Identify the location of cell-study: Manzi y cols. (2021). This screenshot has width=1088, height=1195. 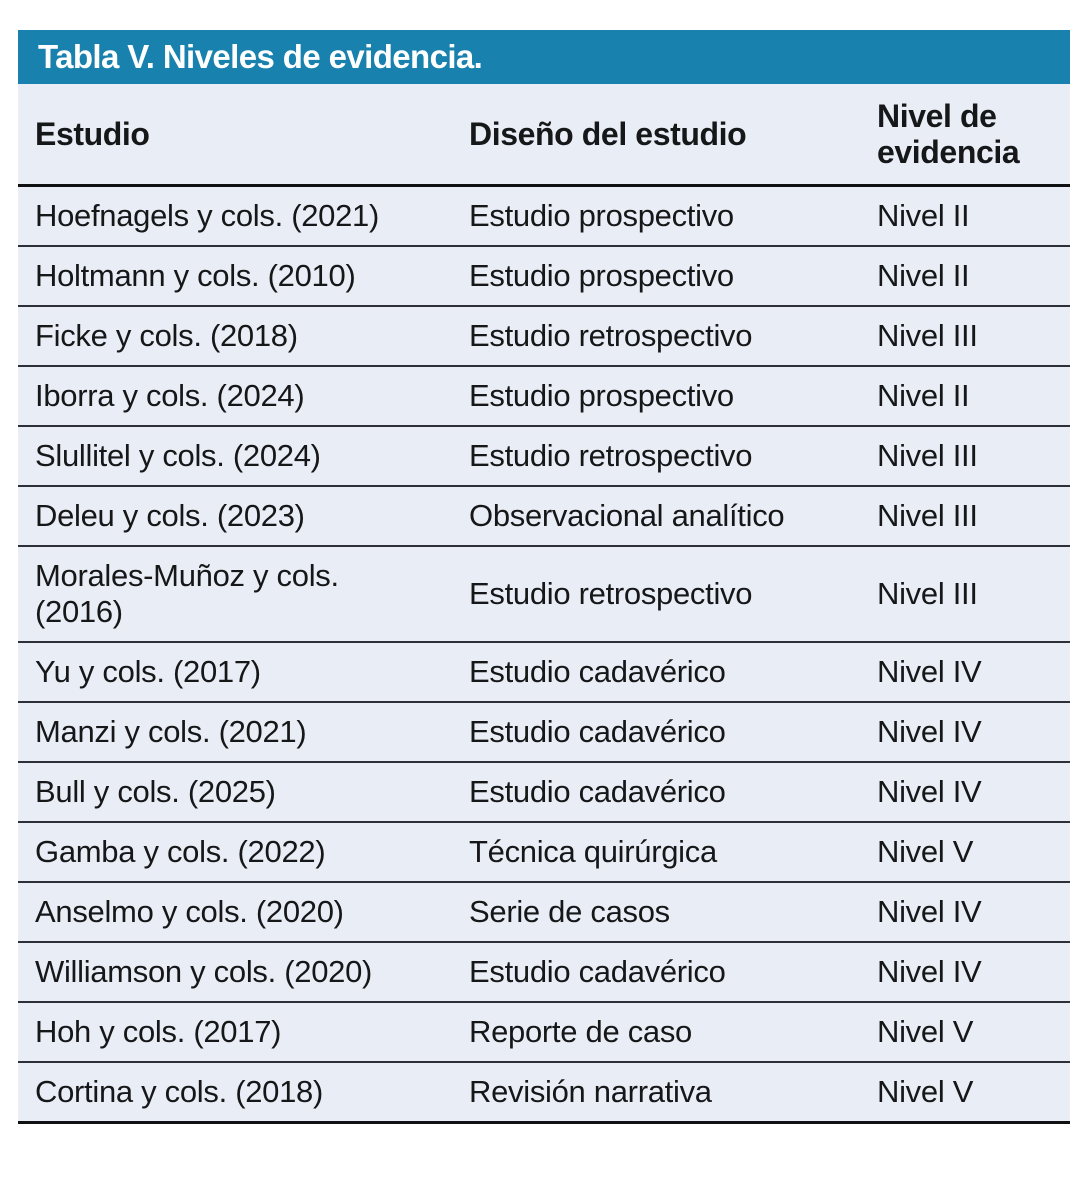
(235, 732).